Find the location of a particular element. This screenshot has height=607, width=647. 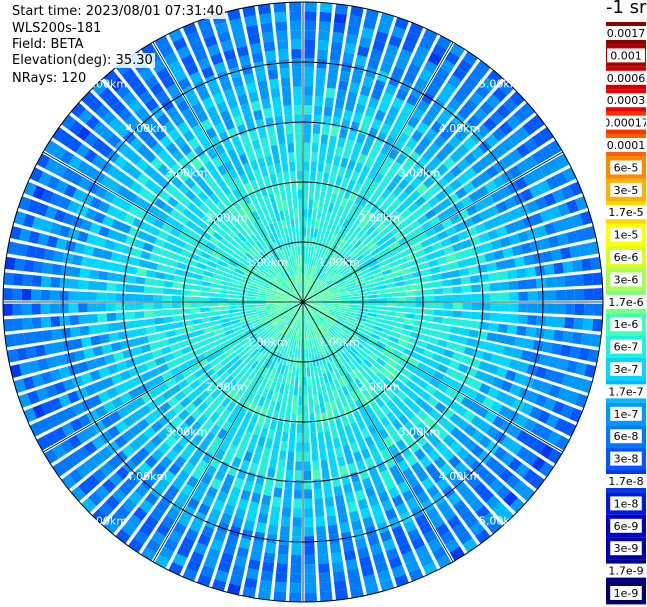

colorbar-tick-label: 0.0003 is located at coordinates (626, 100).